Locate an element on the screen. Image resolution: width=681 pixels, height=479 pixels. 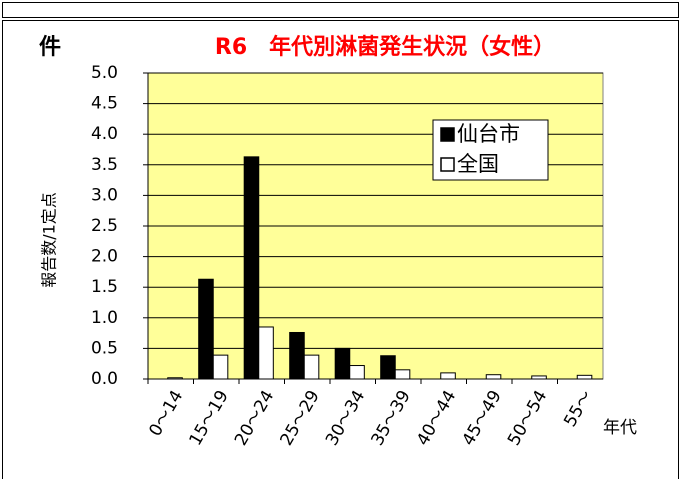
x-tick-label: 15～19 is located at coordinates (208, 418).